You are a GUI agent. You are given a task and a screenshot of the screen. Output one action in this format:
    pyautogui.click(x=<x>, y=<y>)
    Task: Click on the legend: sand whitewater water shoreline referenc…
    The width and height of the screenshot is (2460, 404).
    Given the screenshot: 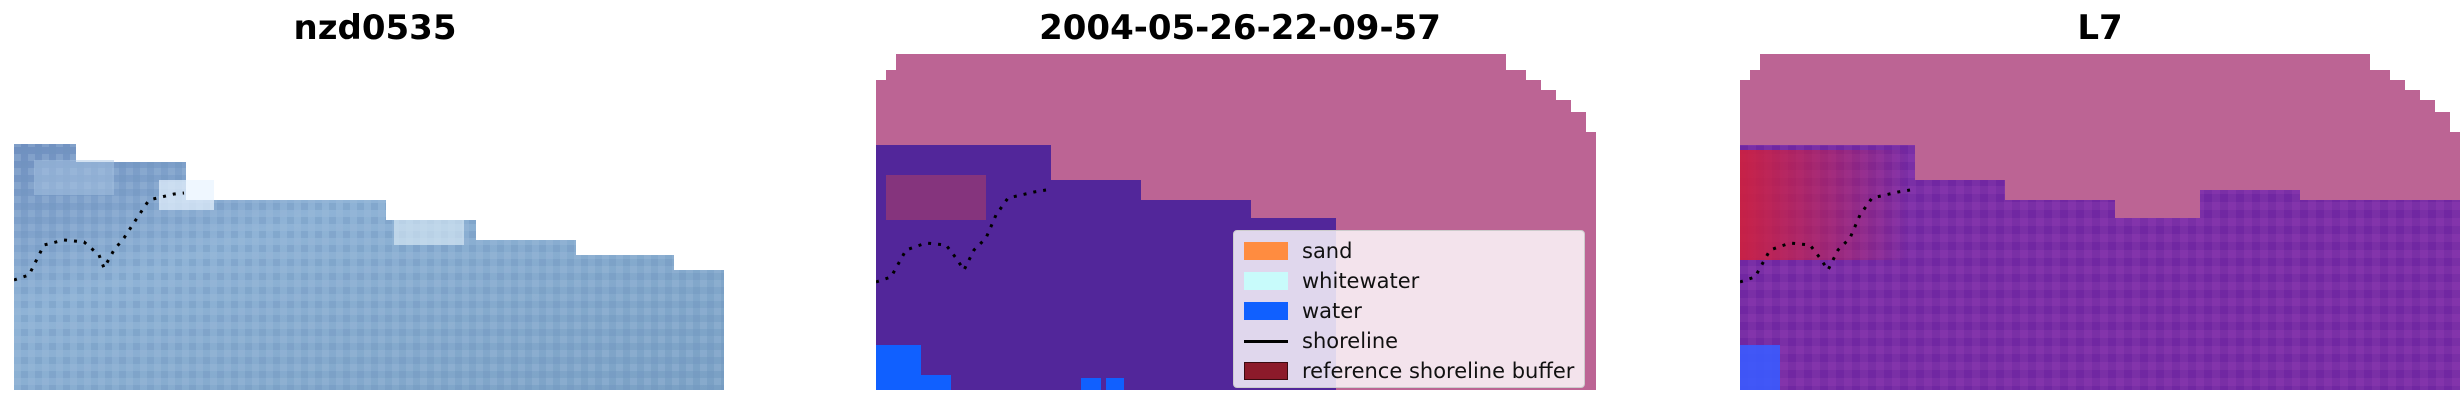 What is the action you would take?
    pyautogui.click(x=1409, y=309)
    